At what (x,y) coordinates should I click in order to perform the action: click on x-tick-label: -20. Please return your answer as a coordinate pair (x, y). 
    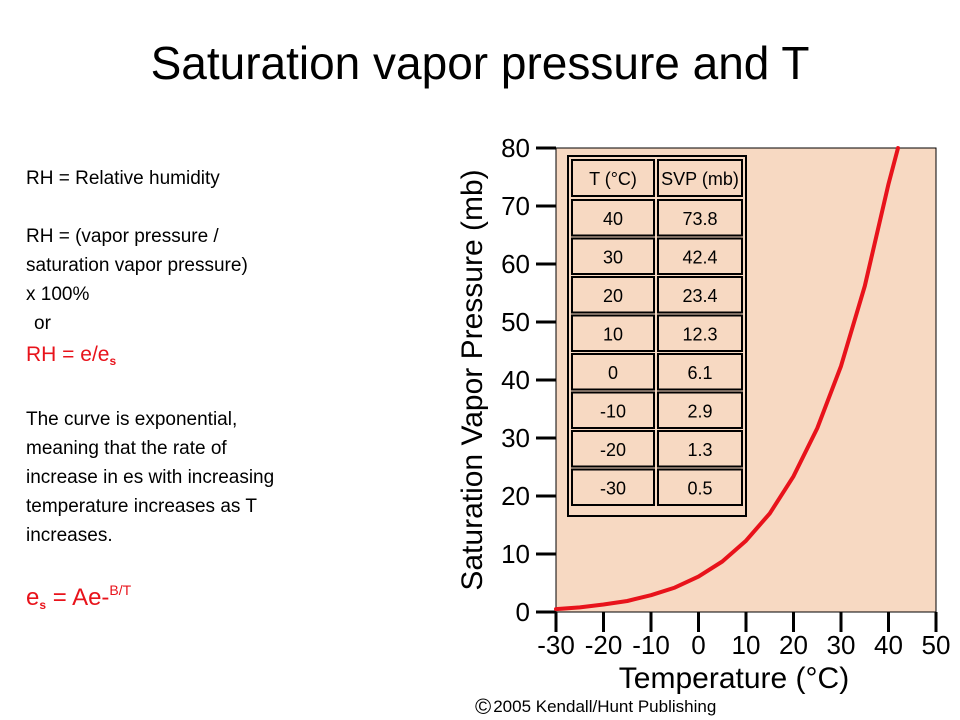
    Looking at the image, I should click on (604, 645).